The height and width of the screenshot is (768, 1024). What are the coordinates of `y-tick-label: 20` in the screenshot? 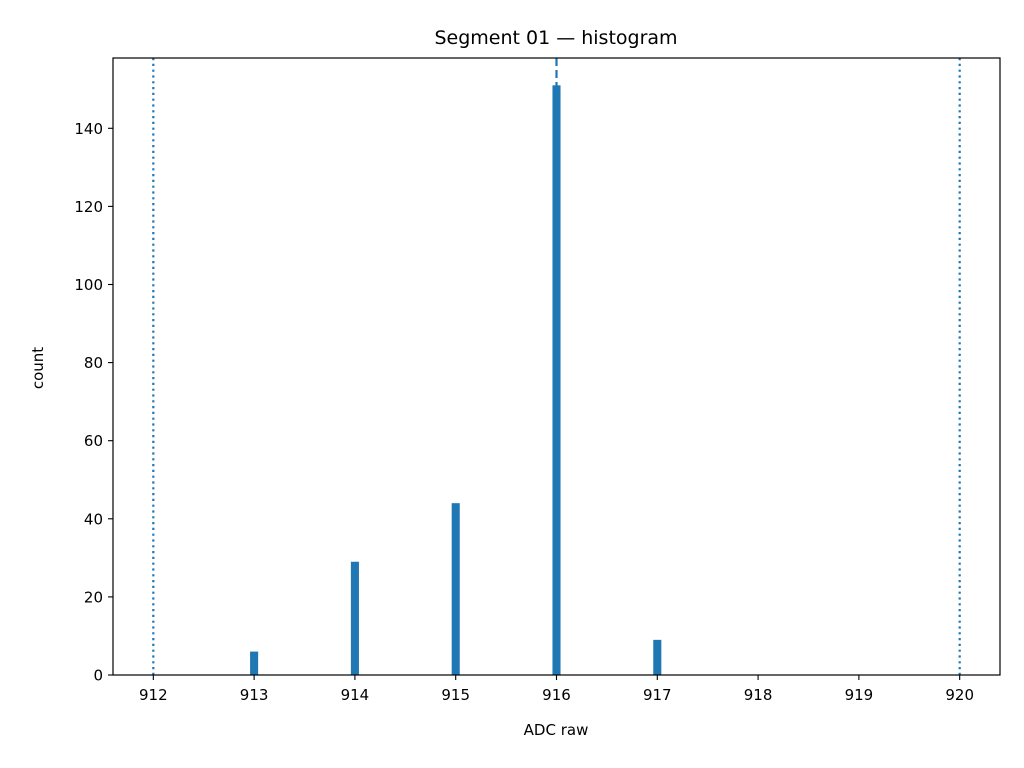 It's located at (93, 597).